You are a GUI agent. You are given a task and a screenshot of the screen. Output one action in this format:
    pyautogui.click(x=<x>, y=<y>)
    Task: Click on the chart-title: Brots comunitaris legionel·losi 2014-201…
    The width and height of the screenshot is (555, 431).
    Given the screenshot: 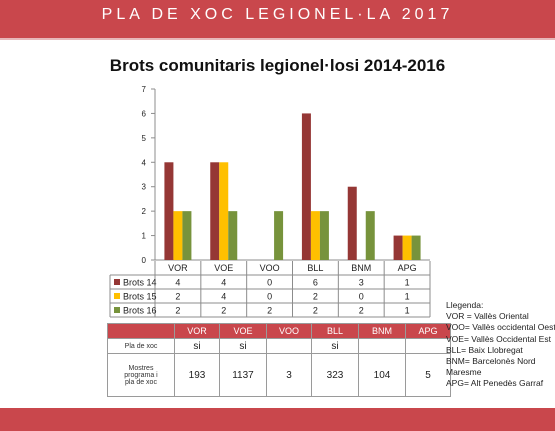 What is the action you would take?
    pyautogui.click(x=277, y=65)
    